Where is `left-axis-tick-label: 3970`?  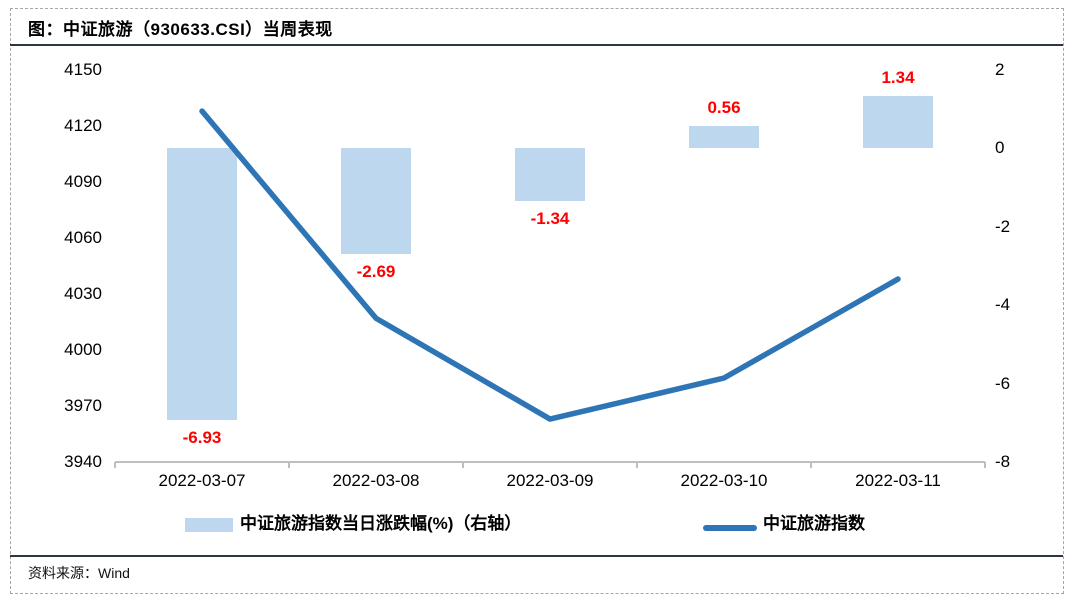
left-axis-tick-label: 3970 is located at coordinates (83, 405).